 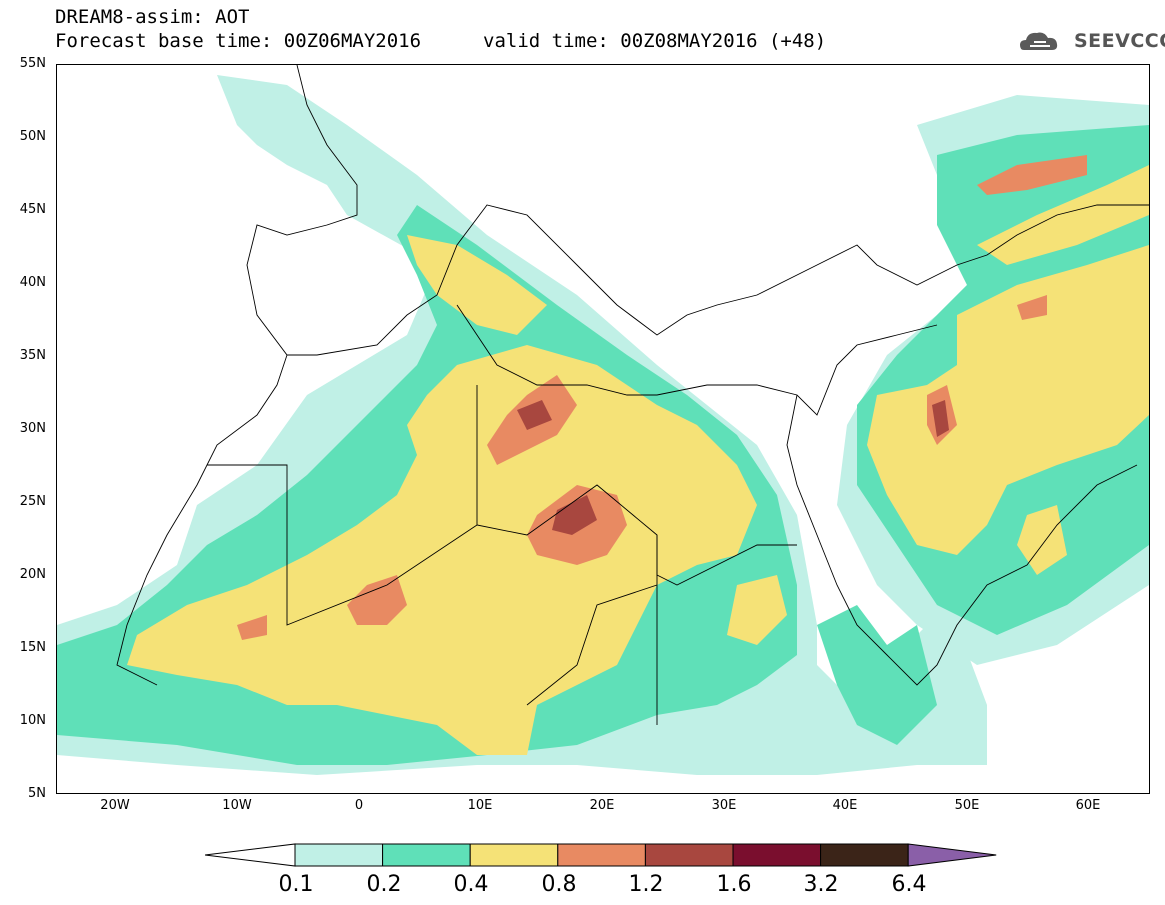 What do you see at coordinates (152, 17) in the screenshot?
I see `map-title: DREAM8-assim: AOT` at bounding box center [152, 17].